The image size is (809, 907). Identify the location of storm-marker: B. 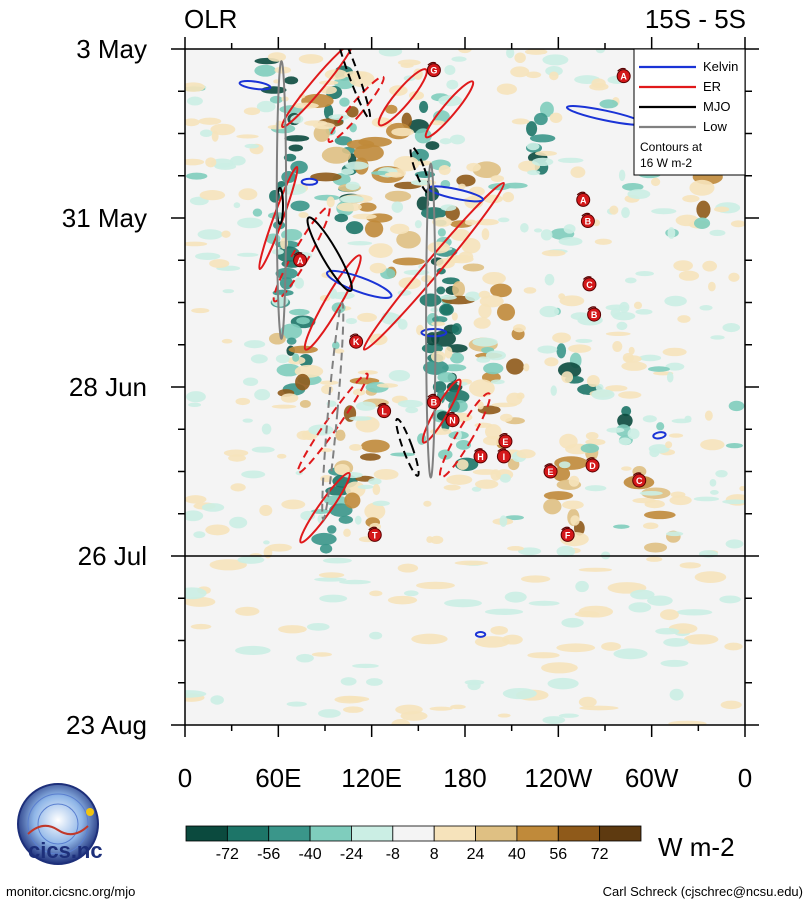
(587, 220).